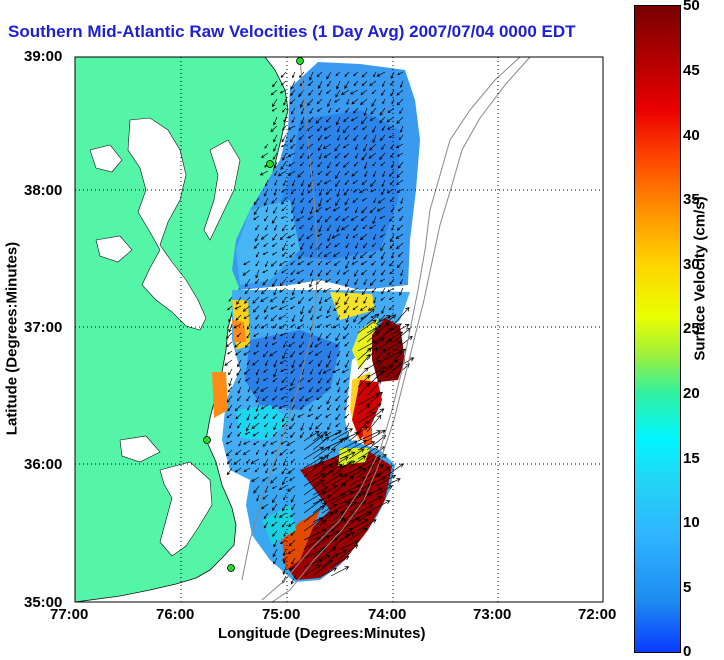 Image resolution: width=724 pixels, height=660 pixels. I want to click on lon-tick: 77:00, so click(69, 614).